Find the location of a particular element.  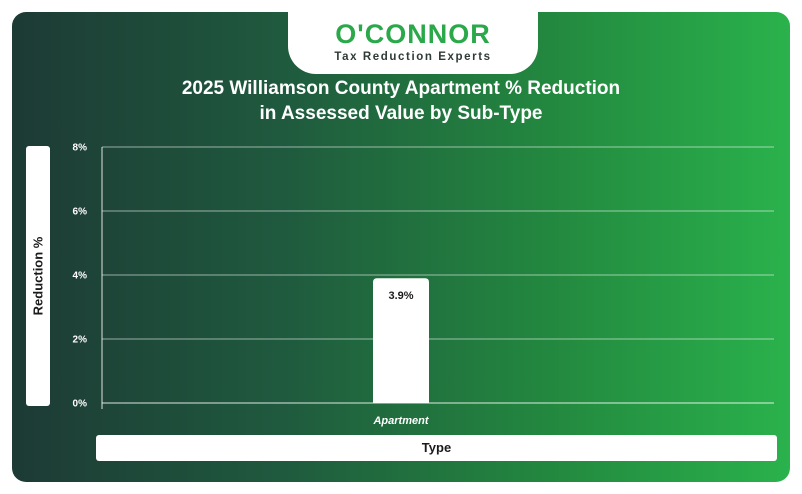

y-tick-label: 8% is located at coordinates (80, 148).